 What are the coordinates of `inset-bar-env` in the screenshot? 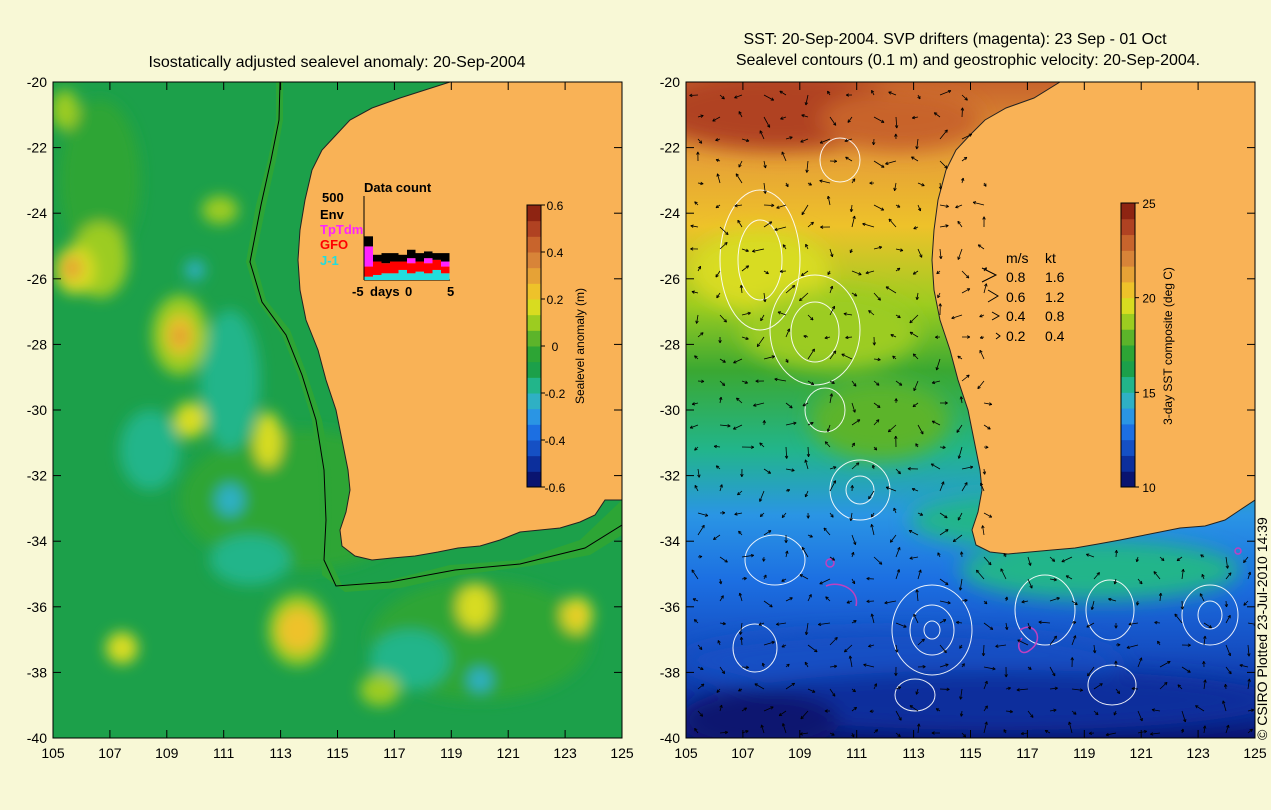 It's located at (411, 254).